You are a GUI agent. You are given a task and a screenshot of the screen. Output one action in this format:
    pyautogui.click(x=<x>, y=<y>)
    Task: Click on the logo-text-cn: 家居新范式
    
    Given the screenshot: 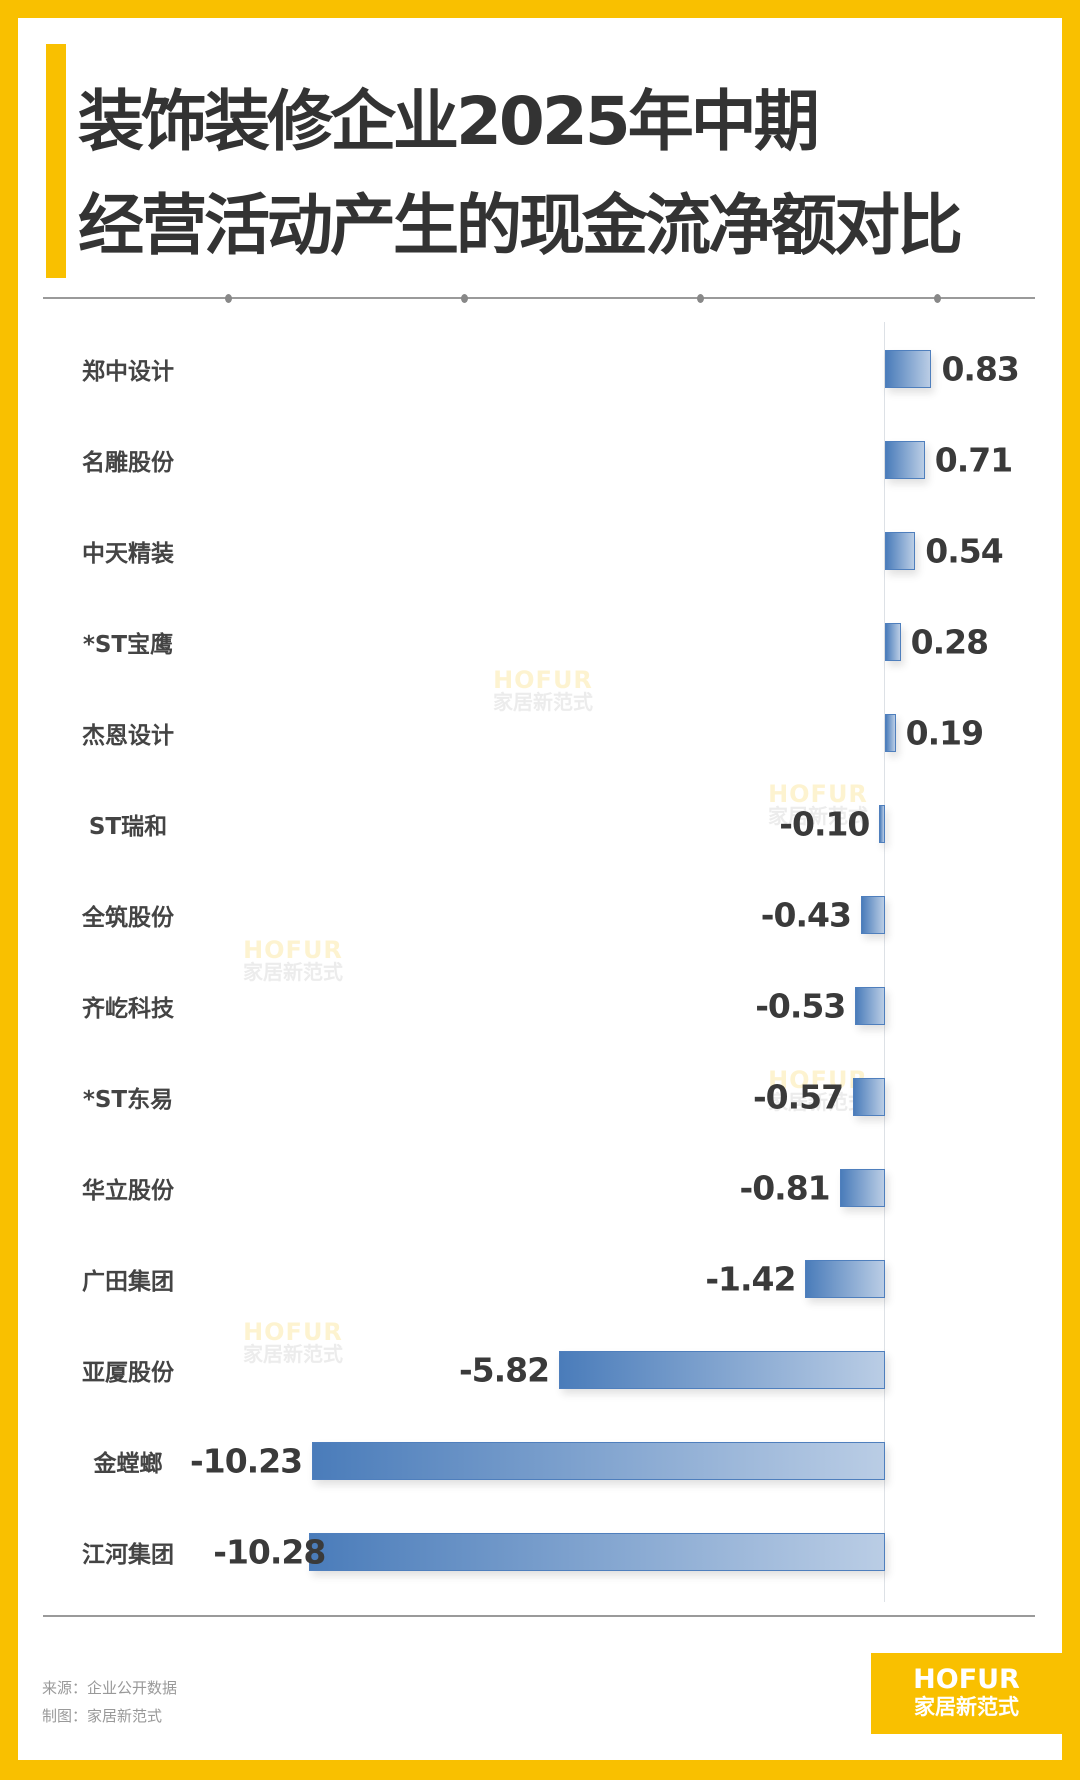 What is the action you would take?
    pyautogui.click(x=966, y=1707)
    